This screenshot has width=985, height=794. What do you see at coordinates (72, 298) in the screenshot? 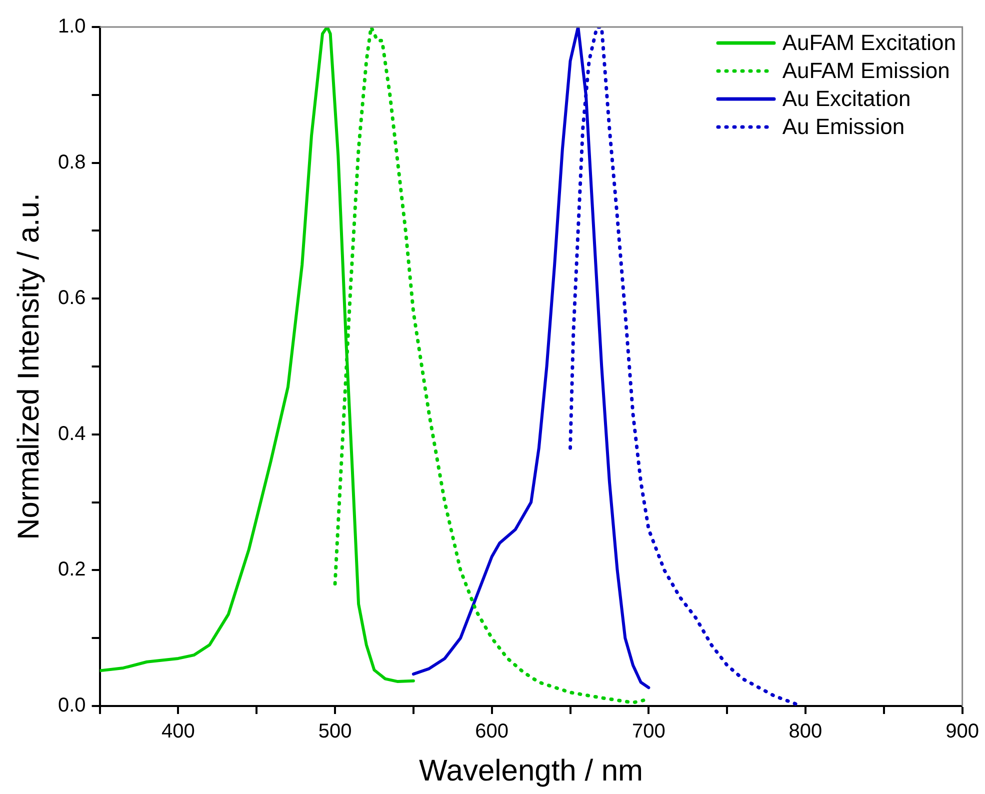
I see `y-tick-label: 0.6` at bounding box center [72, 298].